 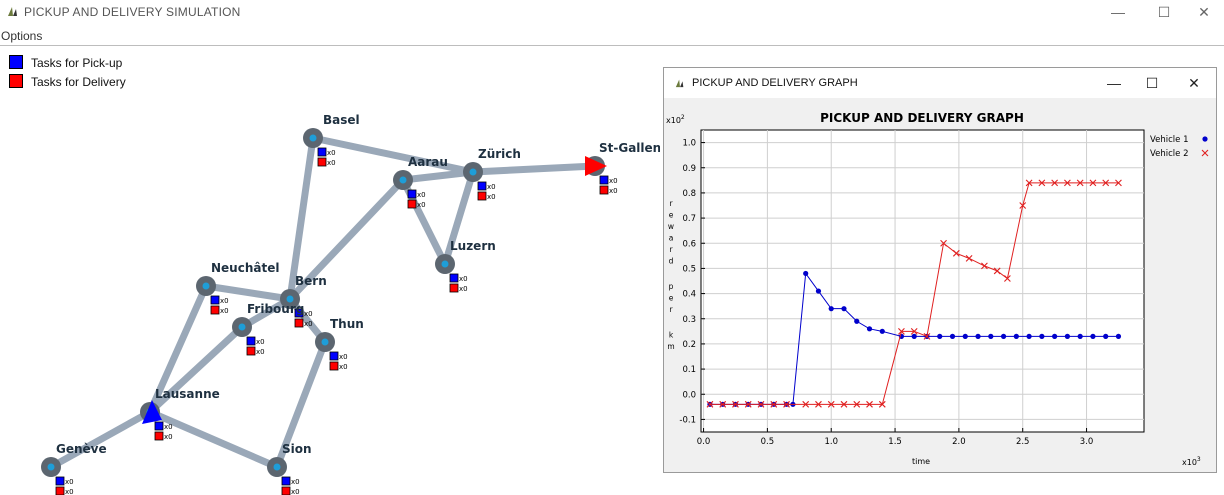 I want to click on y-axis-label-char: p, so click(x=671, y=286).